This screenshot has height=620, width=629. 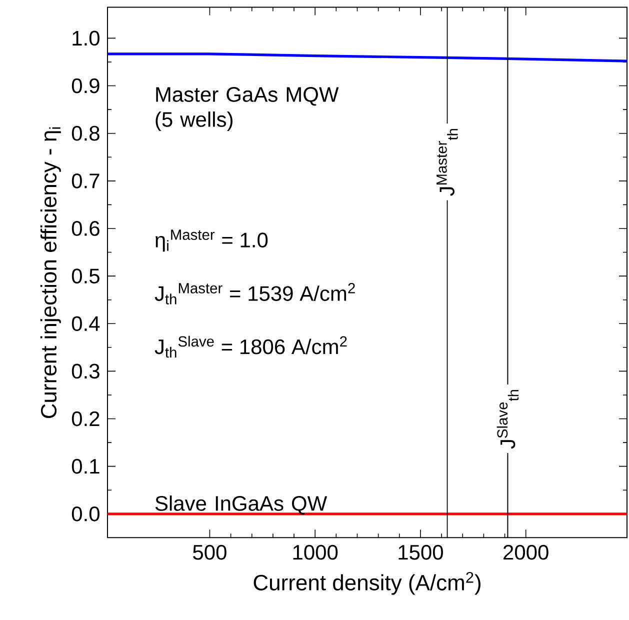 What do you see at coordinates (254, 293) in the screenshot?
I see `annotation: J$_{th}$$^{Master}$ = 1539 A/cm$^{2}$` at bounding box center [254, 293].